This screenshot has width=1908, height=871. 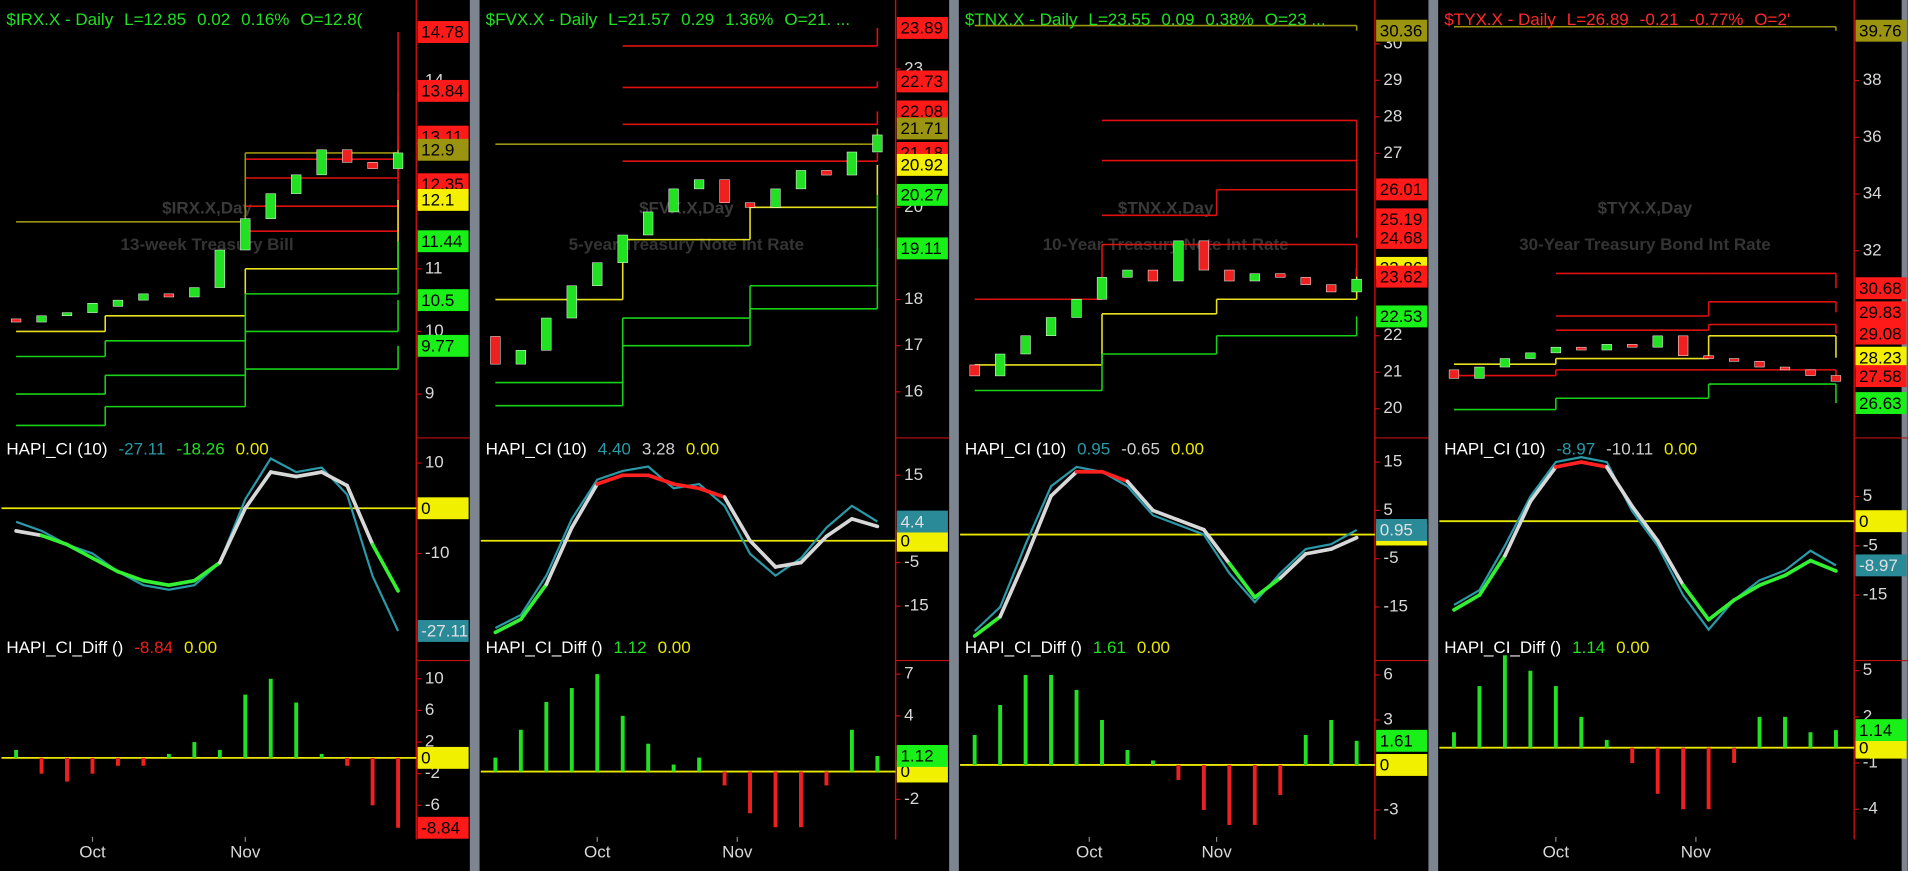 I want to click on header-text: $FVX.X - Daily, so click(x=542, y=19).